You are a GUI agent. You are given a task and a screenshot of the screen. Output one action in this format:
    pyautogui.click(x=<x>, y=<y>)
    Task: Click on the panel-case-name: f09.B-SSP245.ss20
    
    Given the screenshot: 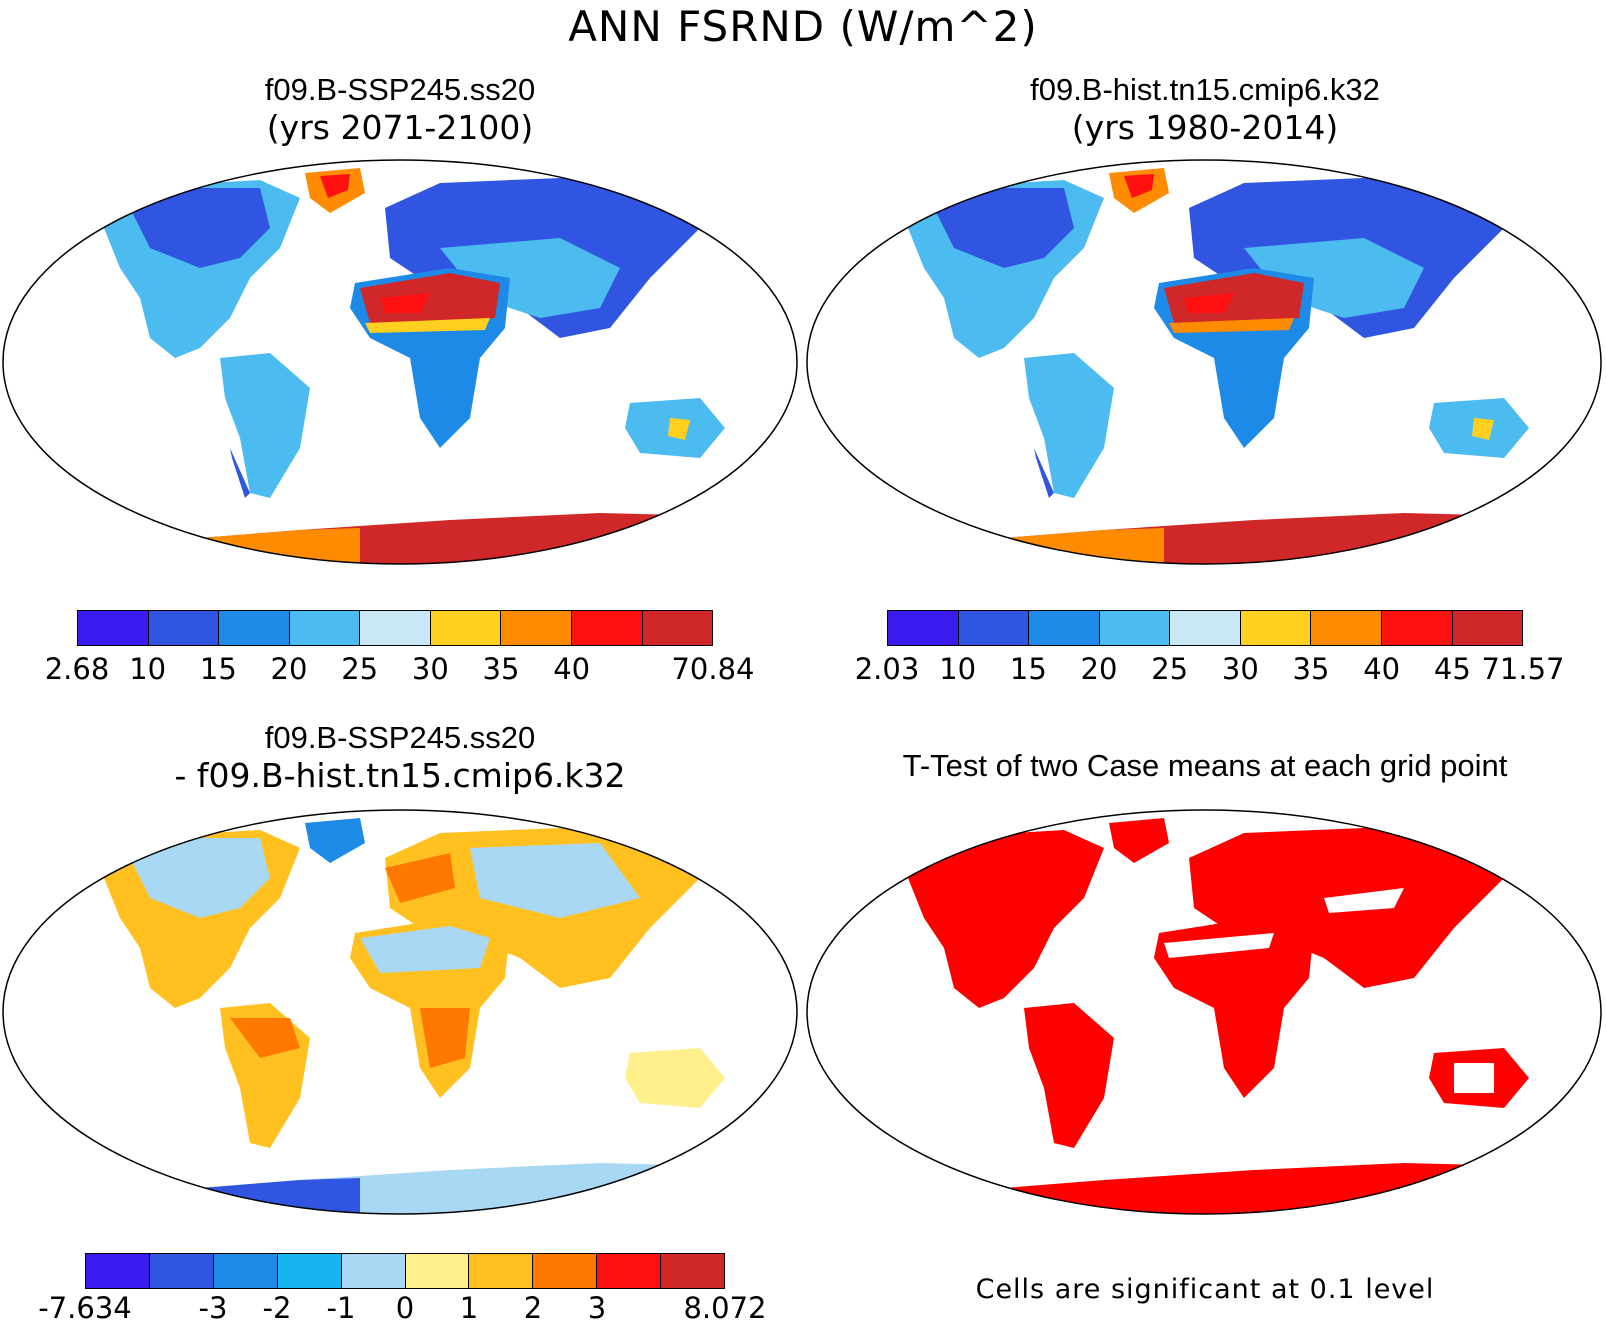 What is the action you would take?
    pyautogui.click(x=400, y=89)
    